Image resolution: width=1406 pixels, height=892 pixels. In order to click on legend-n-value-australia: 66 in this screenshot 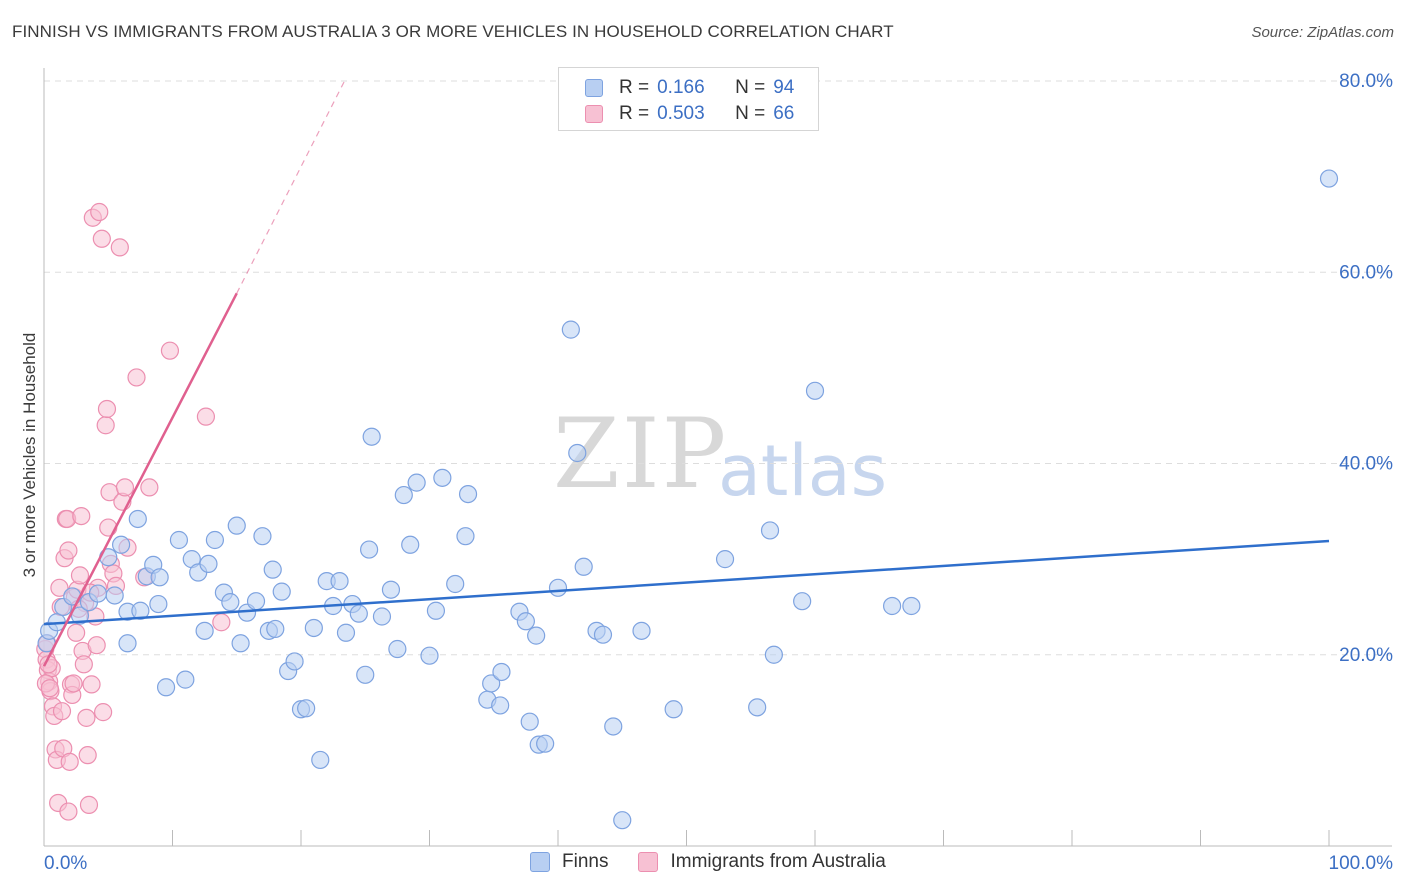, I will do `click(784, 113)`.